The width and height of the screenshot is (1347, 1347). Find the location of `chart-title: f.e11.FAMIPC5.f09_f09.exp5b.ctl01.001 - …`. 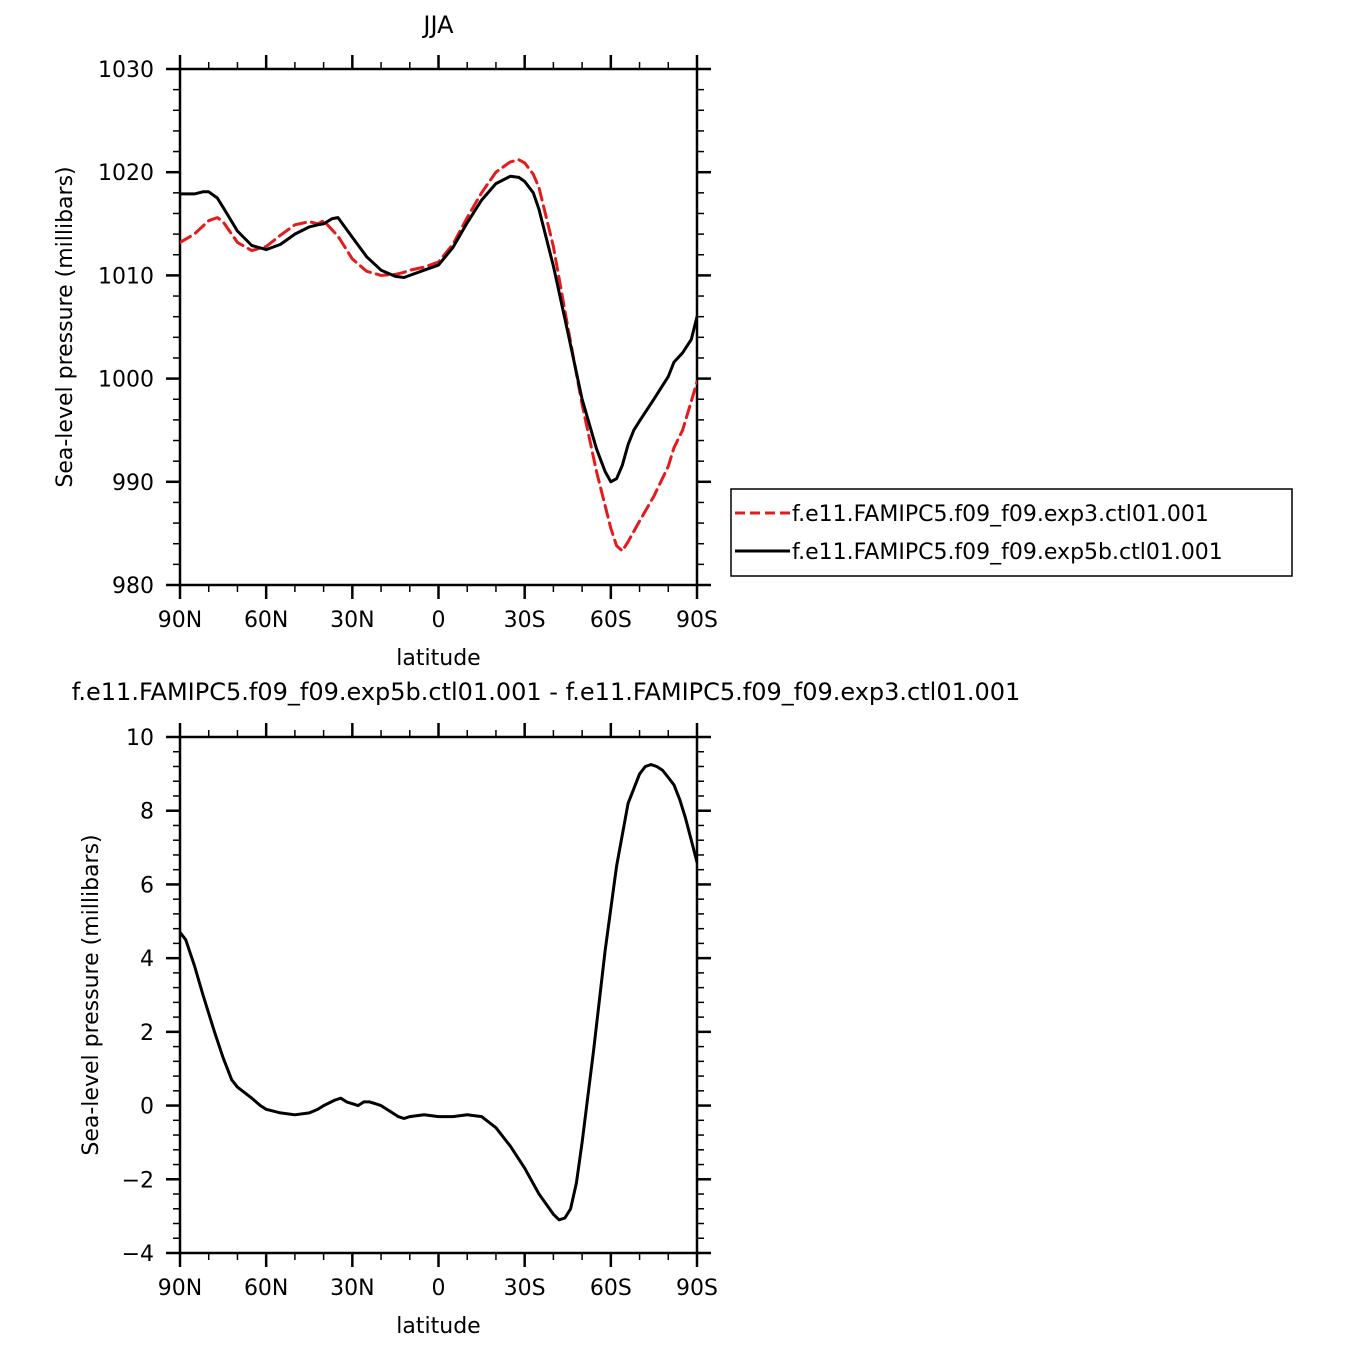

chart-title: f.e11.FAMIPC5.f09_f09.exp5b.ctl01.001 - … is located at coordinates (546, 692).